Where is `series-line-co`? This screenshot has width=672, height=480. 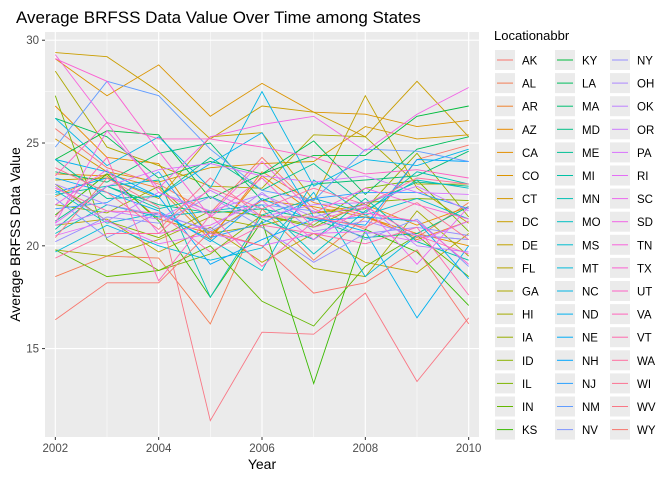 series-line-co is located at coordinates (262, 93).